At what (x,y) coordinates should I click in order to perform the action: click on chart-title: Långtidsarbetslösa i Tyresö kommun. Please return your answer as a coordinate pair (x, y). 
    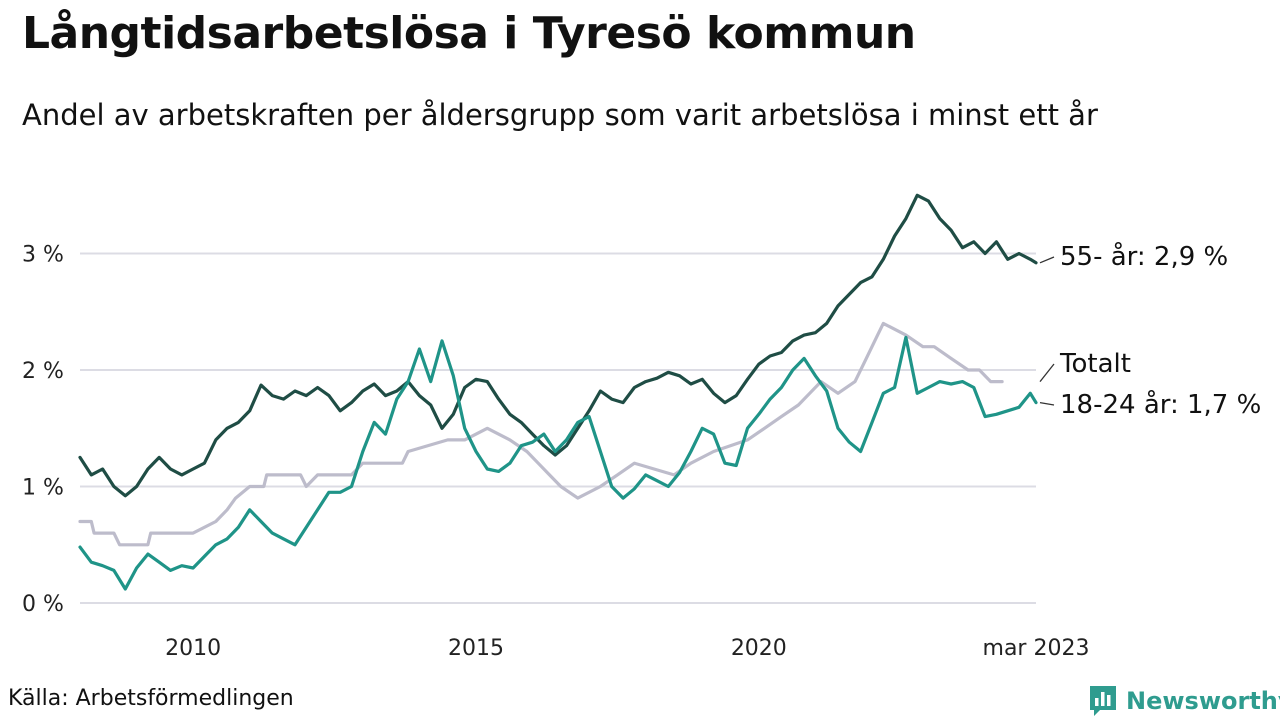
    Looking at the image, I should click on (469, 33).